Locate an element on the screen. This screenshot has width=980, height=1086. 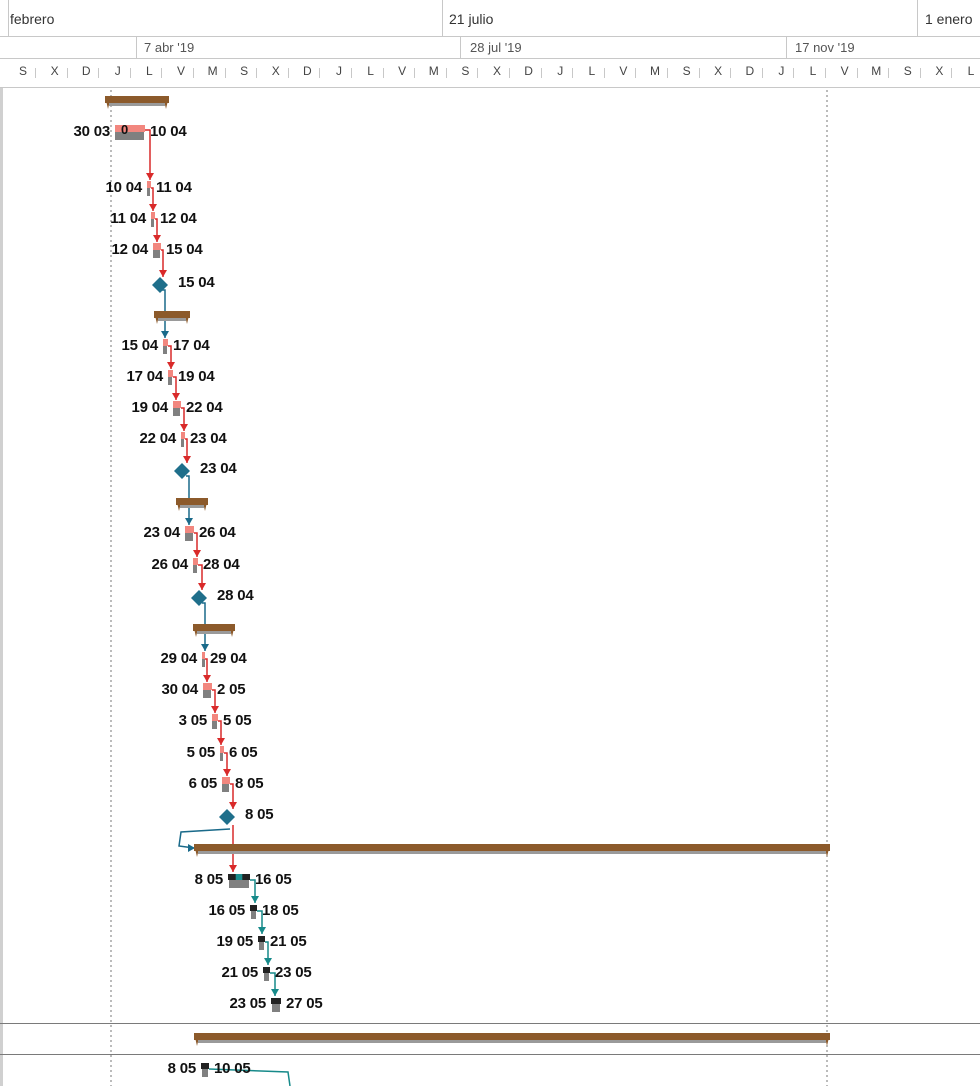
start-date-label: 26 04 is located at coordinates (169, 564).